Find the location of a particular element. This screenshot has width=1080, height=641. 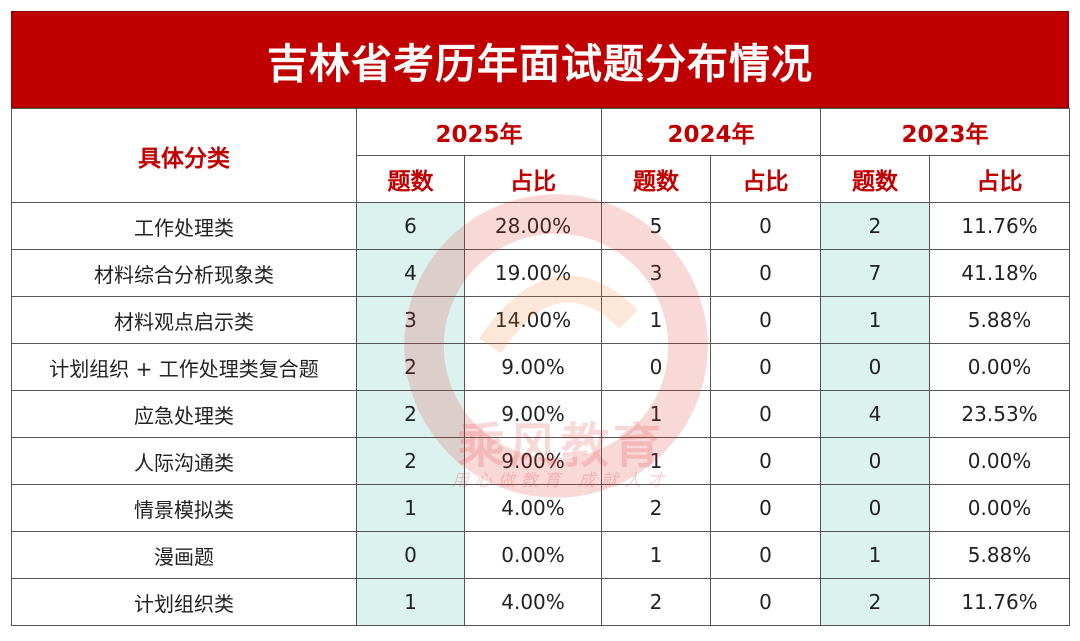

table-row: 材料综合分析现象类 4 19.00% 3 0 7 41.18% is located at coordinates (541, 273).